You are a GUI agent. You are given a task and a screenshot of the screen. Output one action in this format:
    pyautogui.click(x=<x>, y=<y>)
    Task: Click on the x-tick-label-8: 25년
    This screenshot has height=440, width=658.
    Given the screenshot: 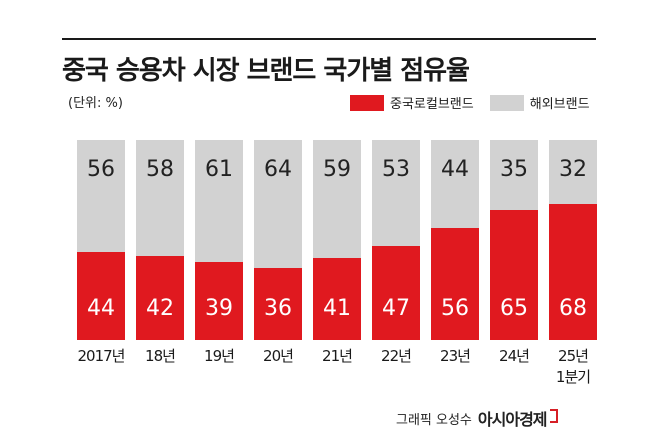 What is the action you would take?
    pyautogui.click(x=573, y=356)
    